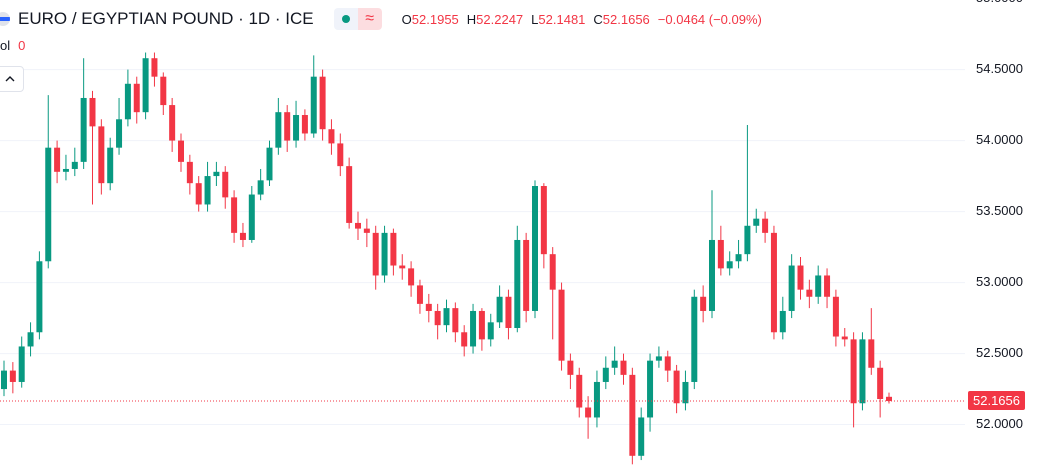  I want to click on legend-value: 52.1955, so click(435, 19).